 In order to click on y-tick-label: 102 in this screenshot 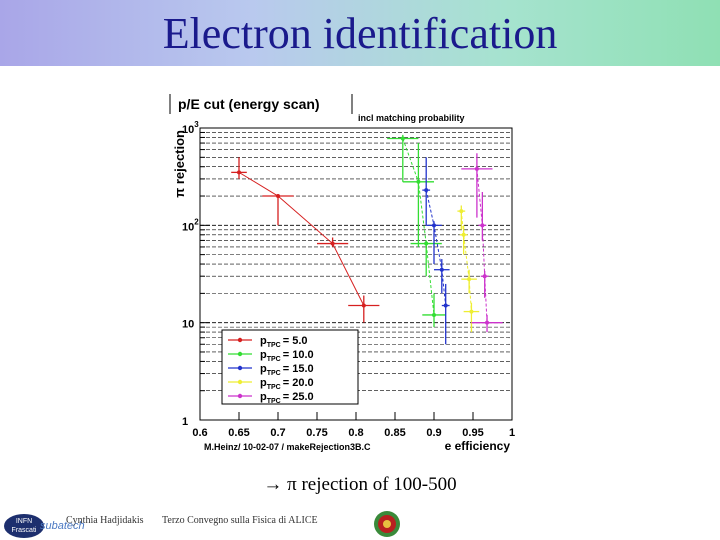, I will do `click(190, 225)`.